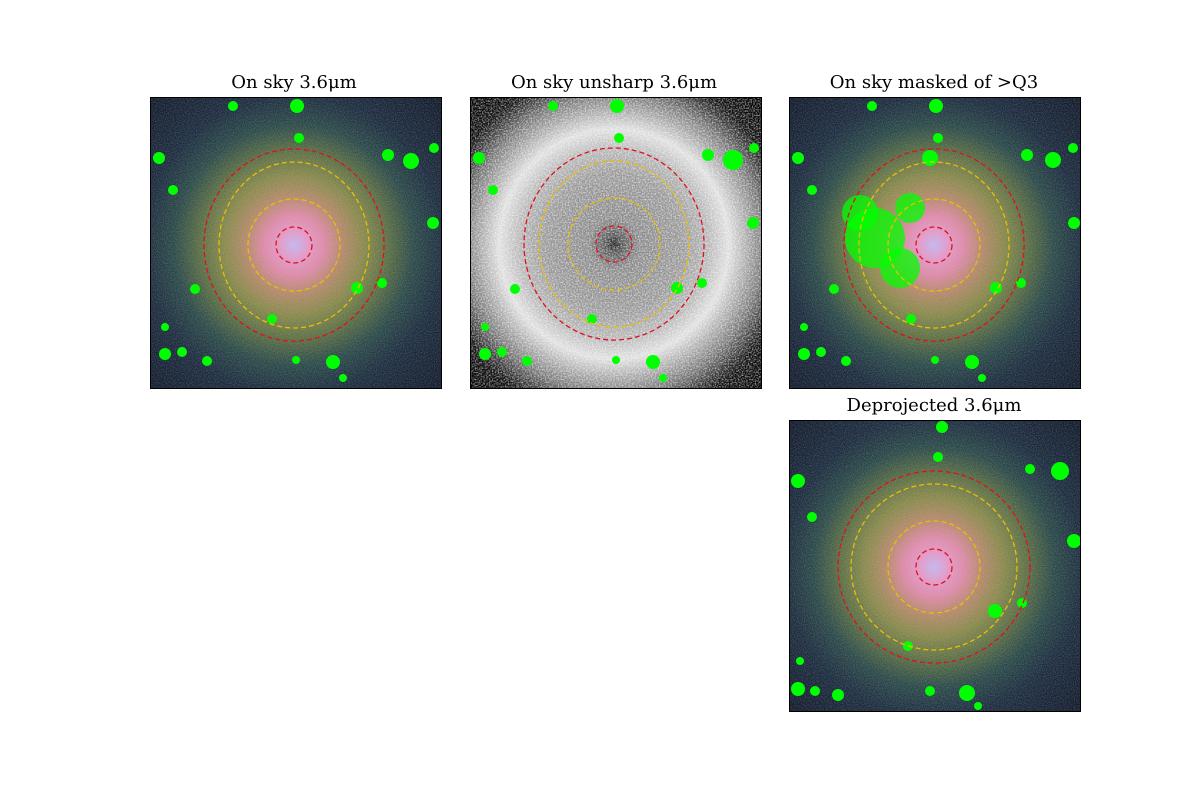 The width and height of the screenshot is (1200, 800). What do you see at coordinates (294, 82) in the screenshot?
I see `panel-title-on-sky: On sky 3.6μm` at bounding box center [294, 82].